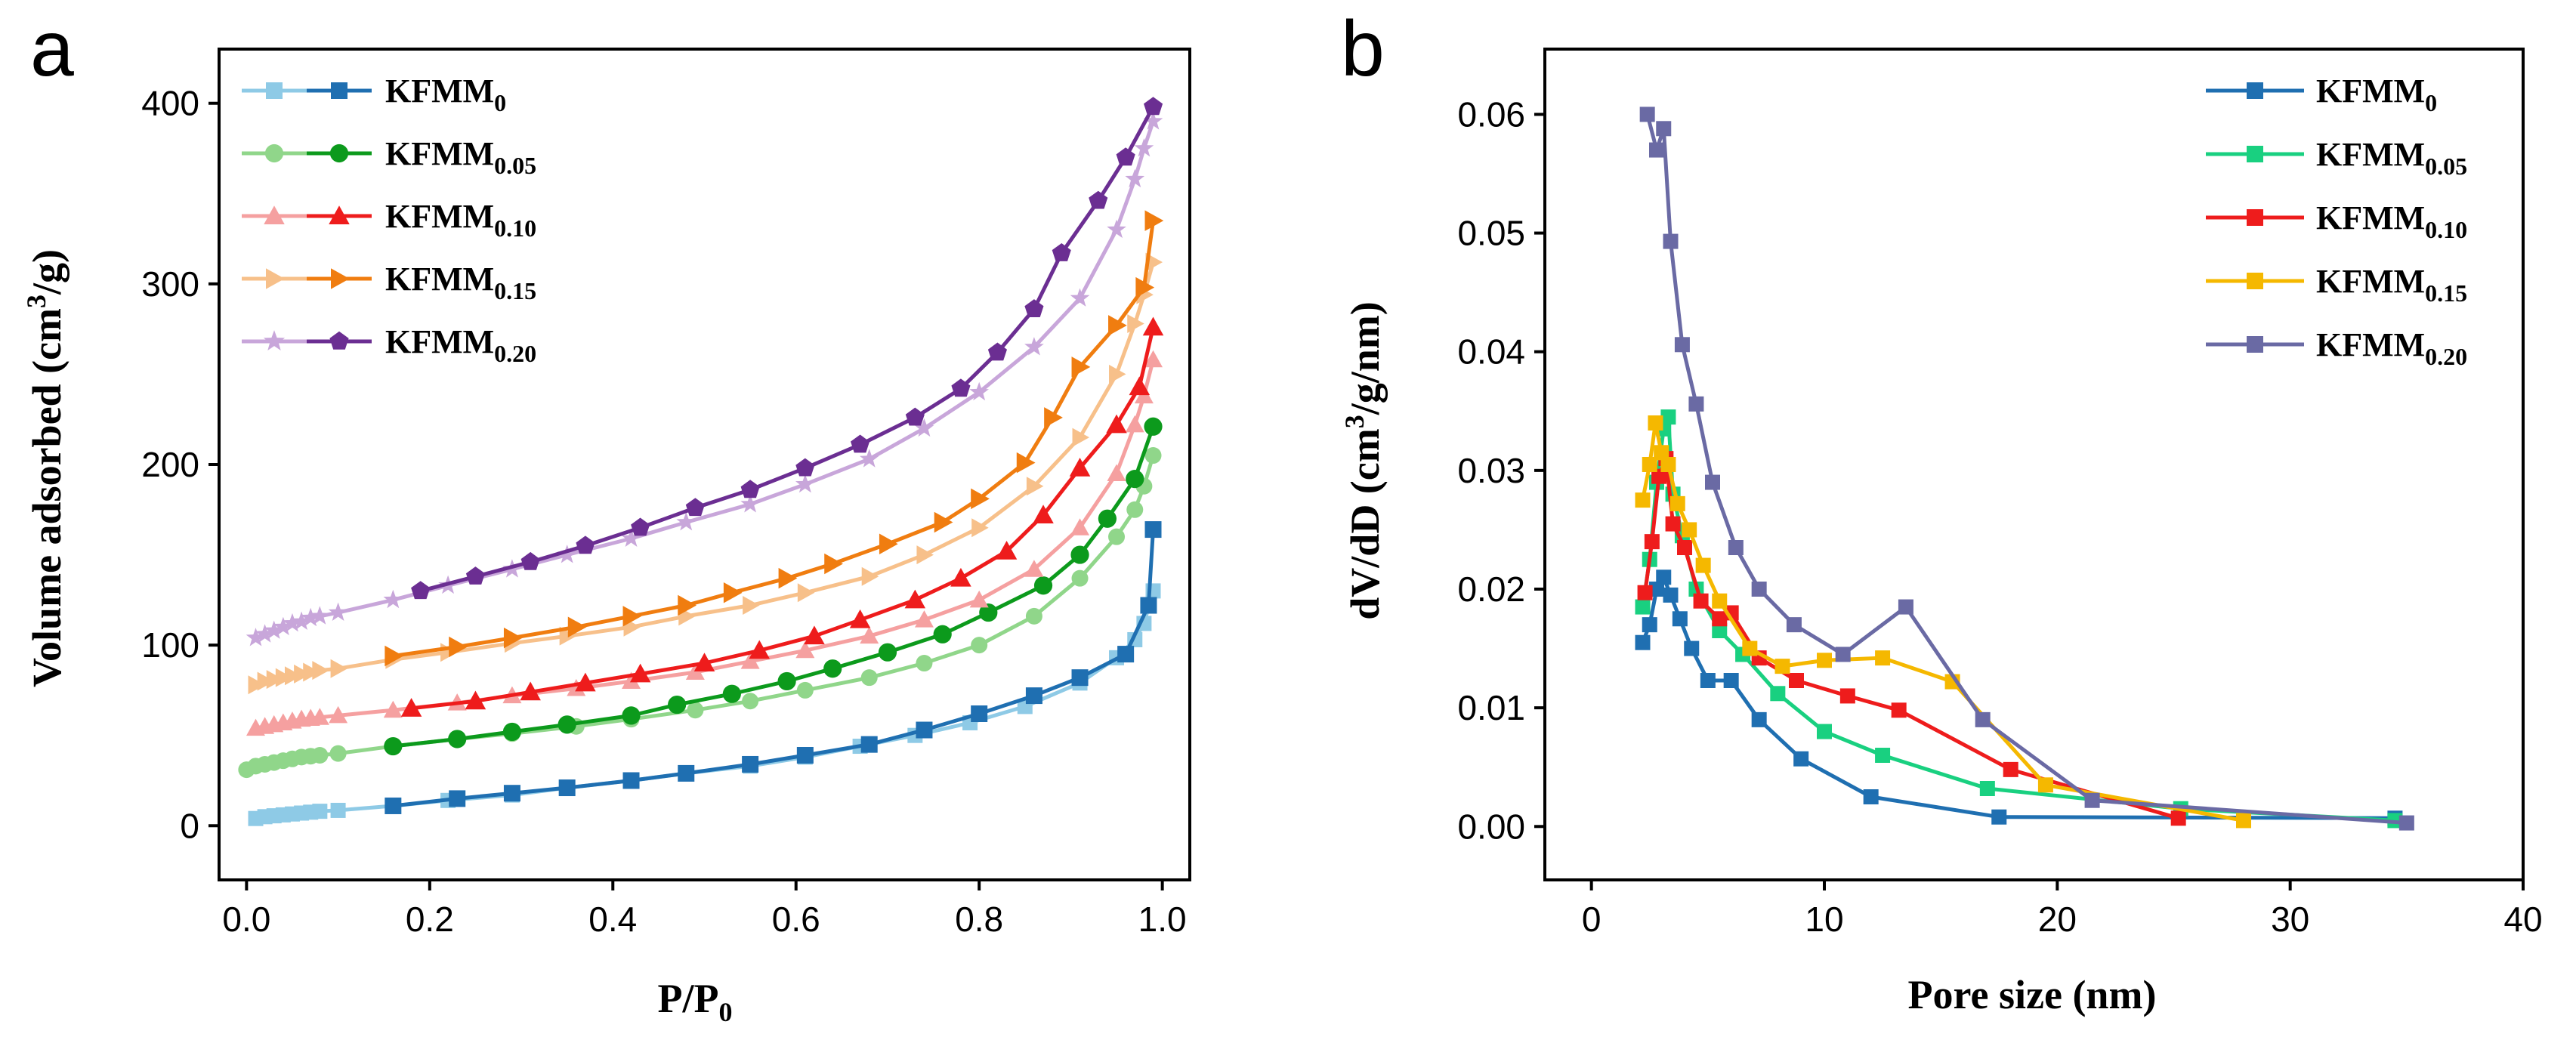 The height and width of the screenshot is (1037, 2576). What do you see at coordinates (515, 353) in the screenshot?
I see `legend-subscript: 0.20` at bounding box center [515, 353].